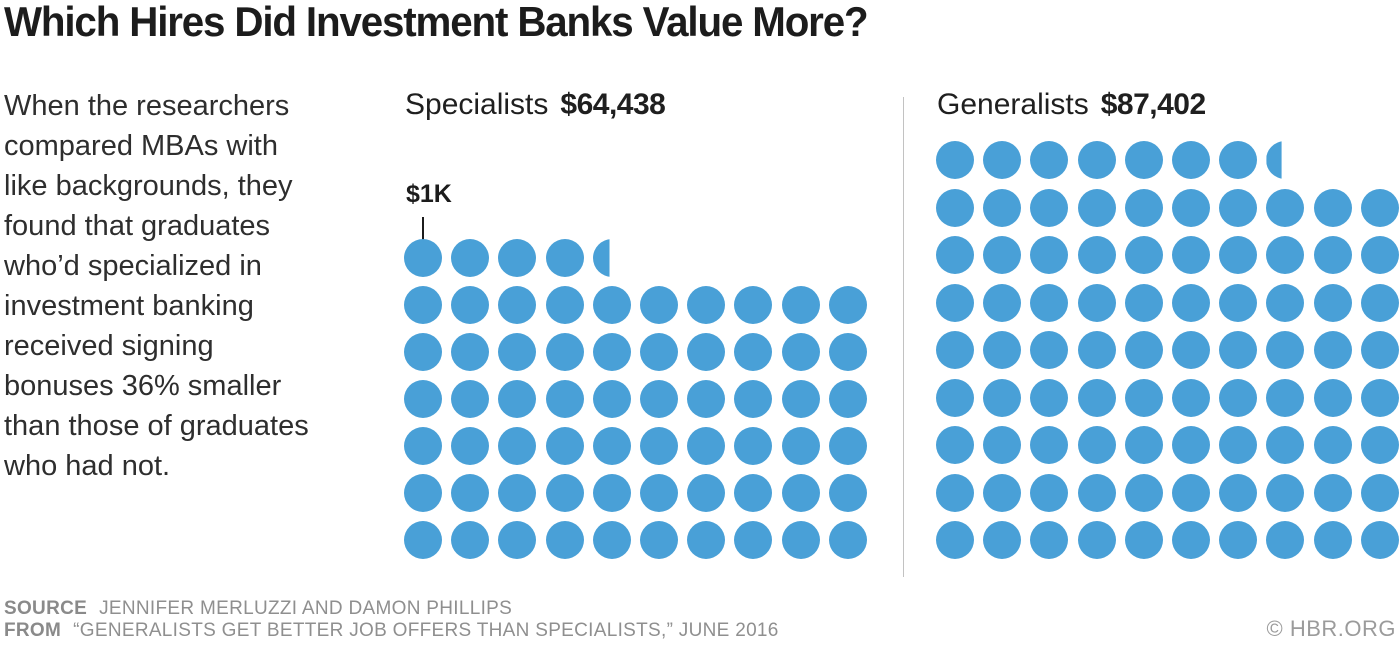 Image resolution: width=1400 pixels, height=646 pixels. What do you see at coordinates (477, 104) in the screenshot?
I see `specialists-label: Specialists` at bounding box center [477, 104].